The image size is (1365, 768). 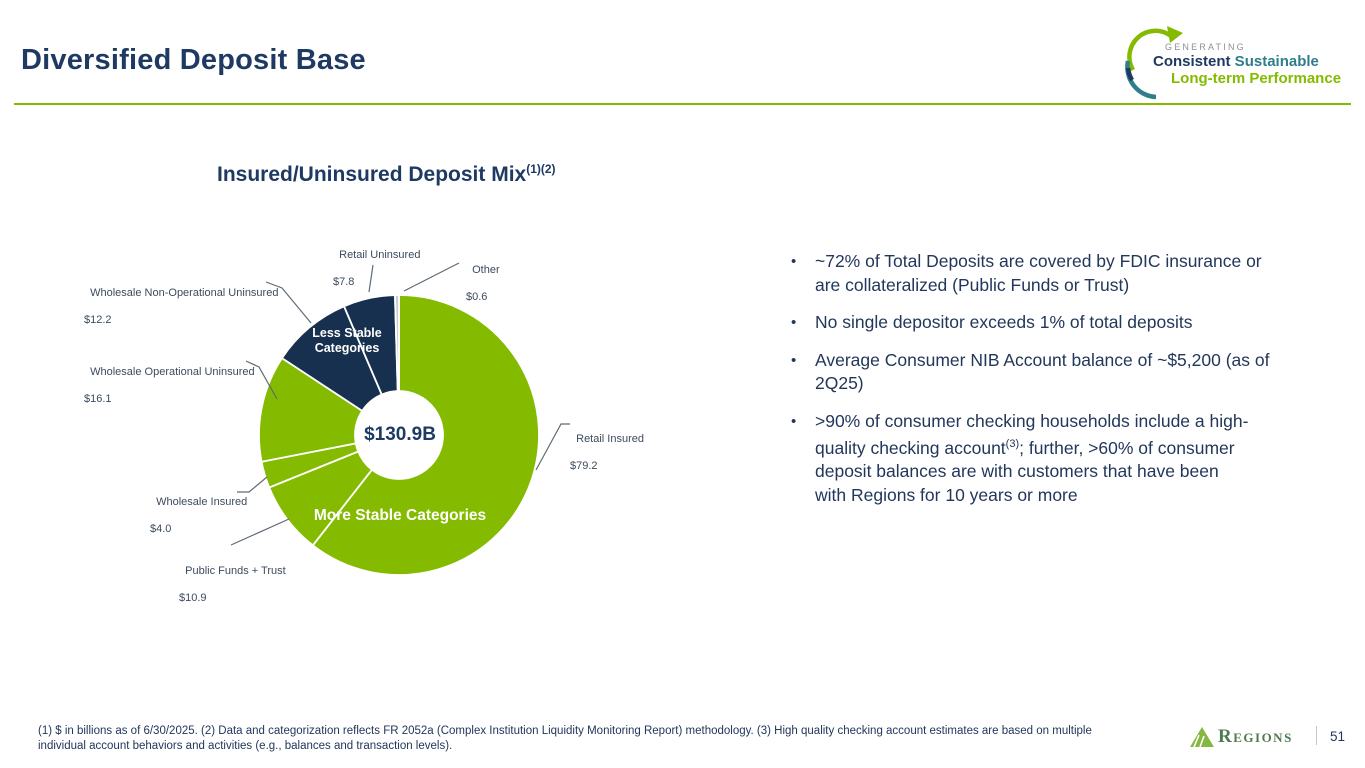 I want to click on segment-name: Other, so click(x=486, y=269).